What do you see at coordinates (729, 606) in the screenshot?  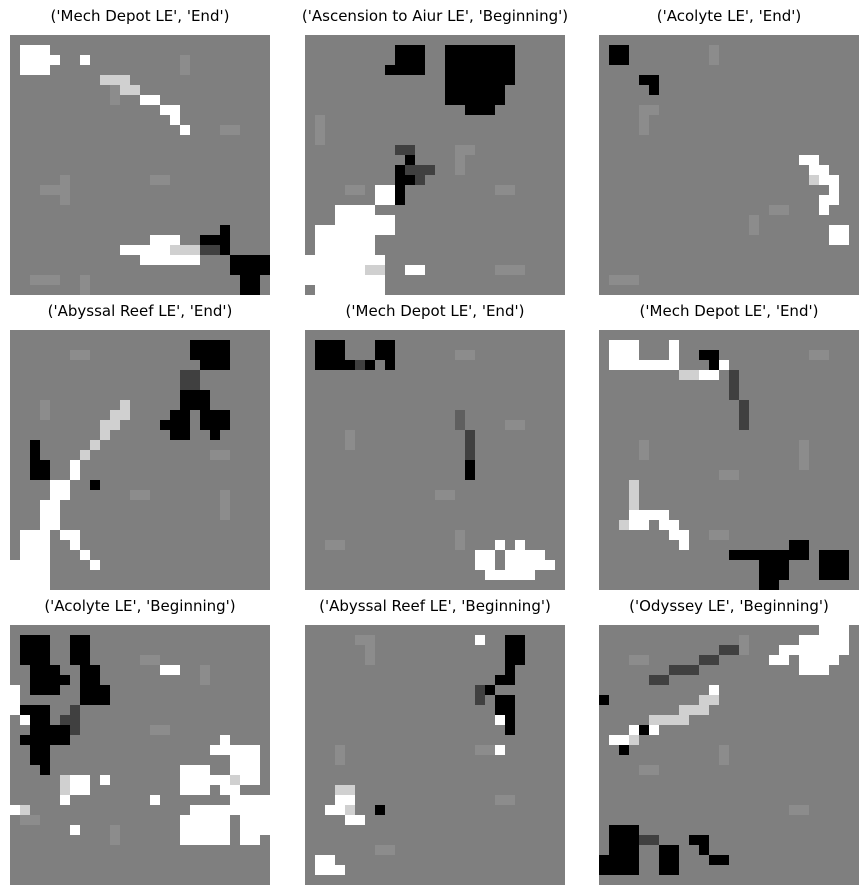 I see `panel-title: ('Odyssey LE', 'Beginning')` at bounding box center [729, 606].